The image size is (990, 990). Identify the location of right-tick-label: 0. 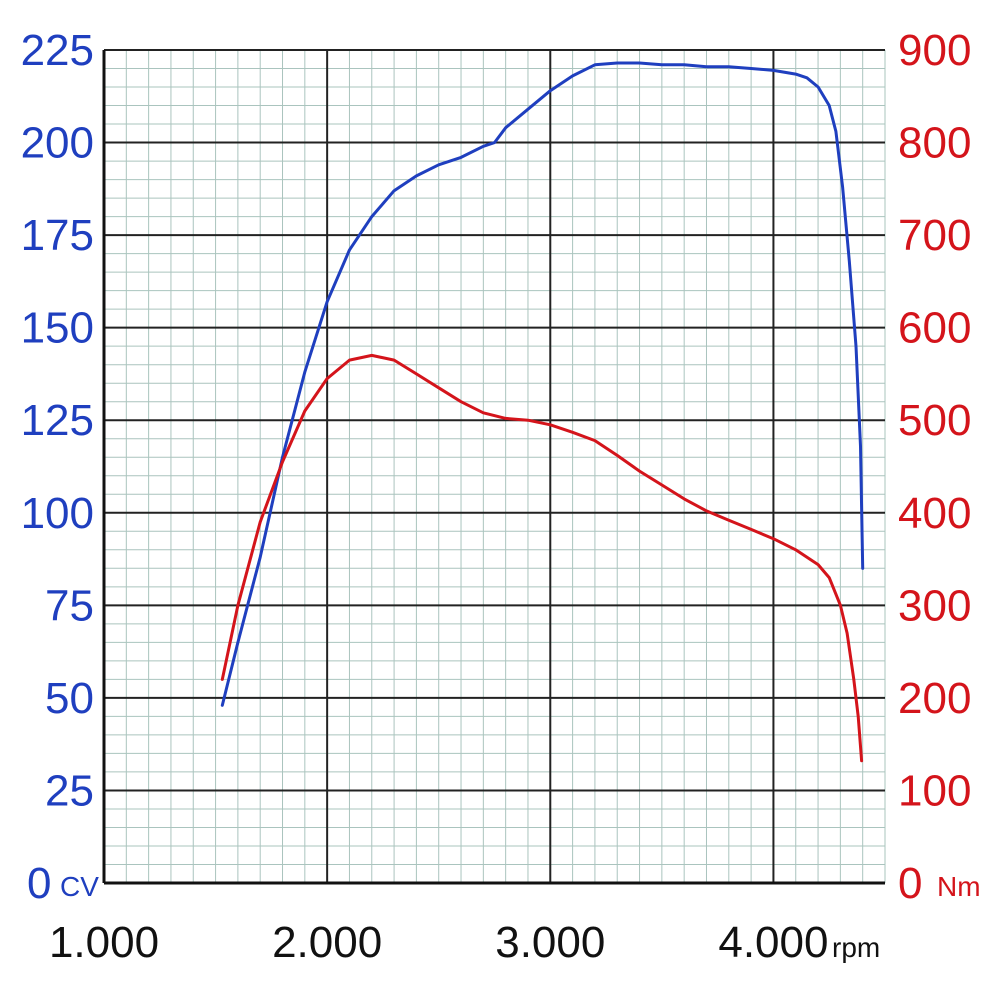
(910, 883).